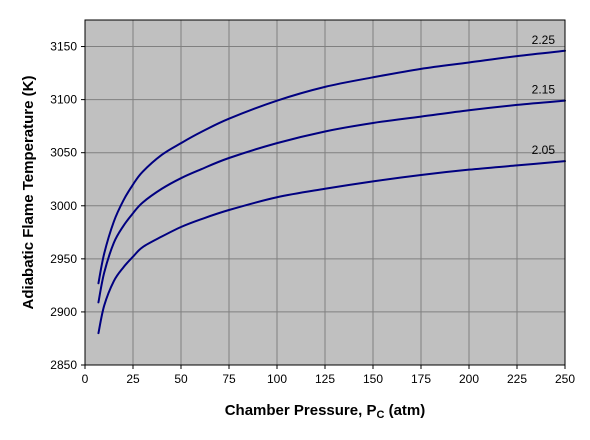 Image resolution: width=590 pixels, height=440 pixels. What do you see at coordinates (517, 379) in the screenshot?
I see `x-tick-label: 225` at bounding box center [517, 379].